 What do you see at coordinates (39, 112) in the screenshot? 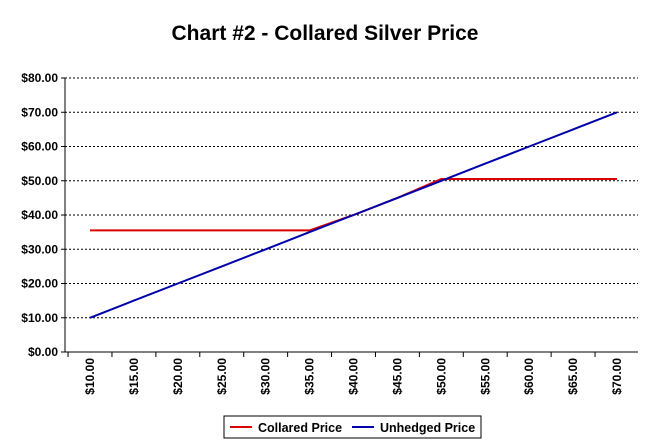
I see `y-tick-label: $70.00` at bounding box center [39, 112].